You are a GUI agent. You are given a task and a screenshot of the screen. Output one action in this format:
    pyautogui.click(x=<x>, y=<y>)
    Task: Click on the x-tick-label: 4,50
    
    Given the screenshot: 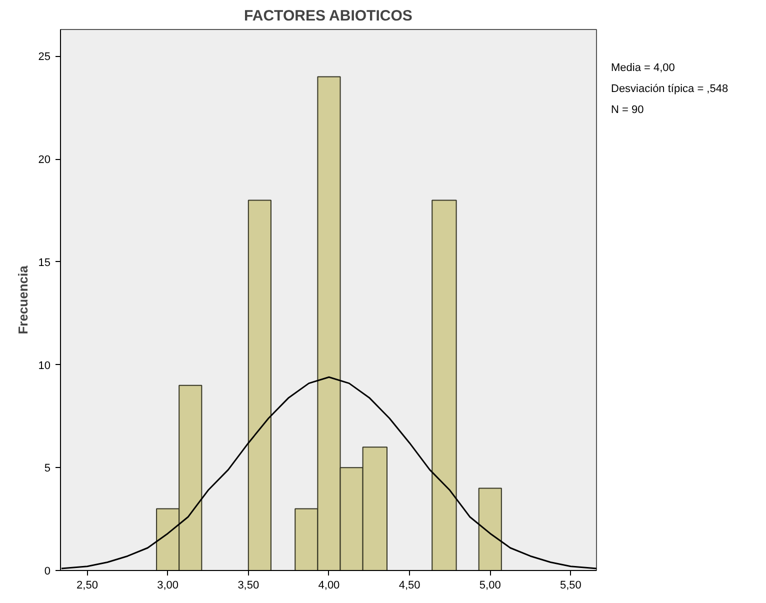 What is the action you would take?
    pyautogui.click(x=409, y=586)
    